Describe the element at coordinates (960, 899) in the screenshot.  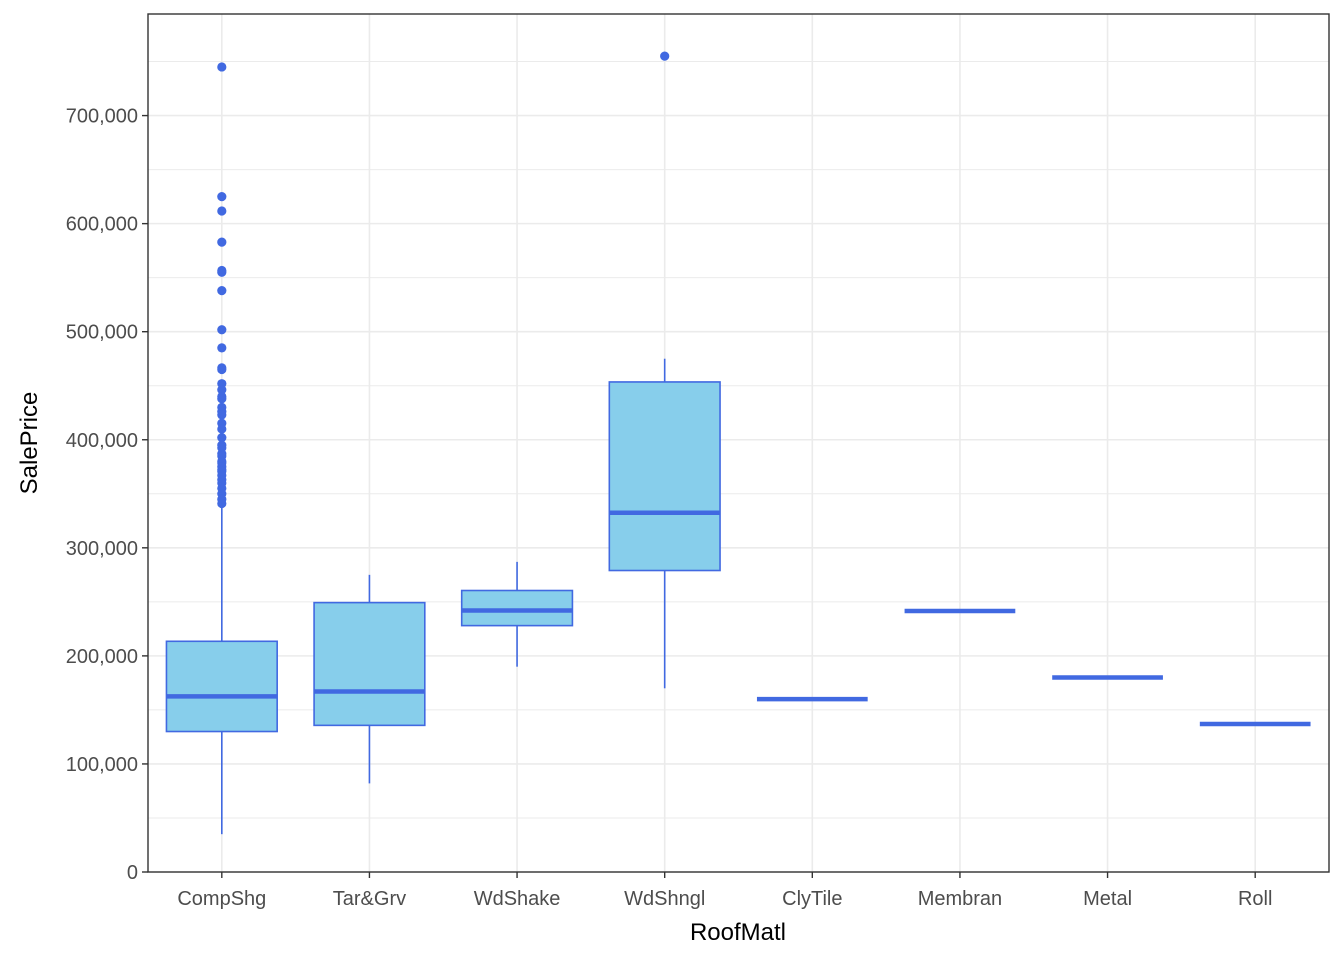
I see `x-tick-label: Membran` at that location.